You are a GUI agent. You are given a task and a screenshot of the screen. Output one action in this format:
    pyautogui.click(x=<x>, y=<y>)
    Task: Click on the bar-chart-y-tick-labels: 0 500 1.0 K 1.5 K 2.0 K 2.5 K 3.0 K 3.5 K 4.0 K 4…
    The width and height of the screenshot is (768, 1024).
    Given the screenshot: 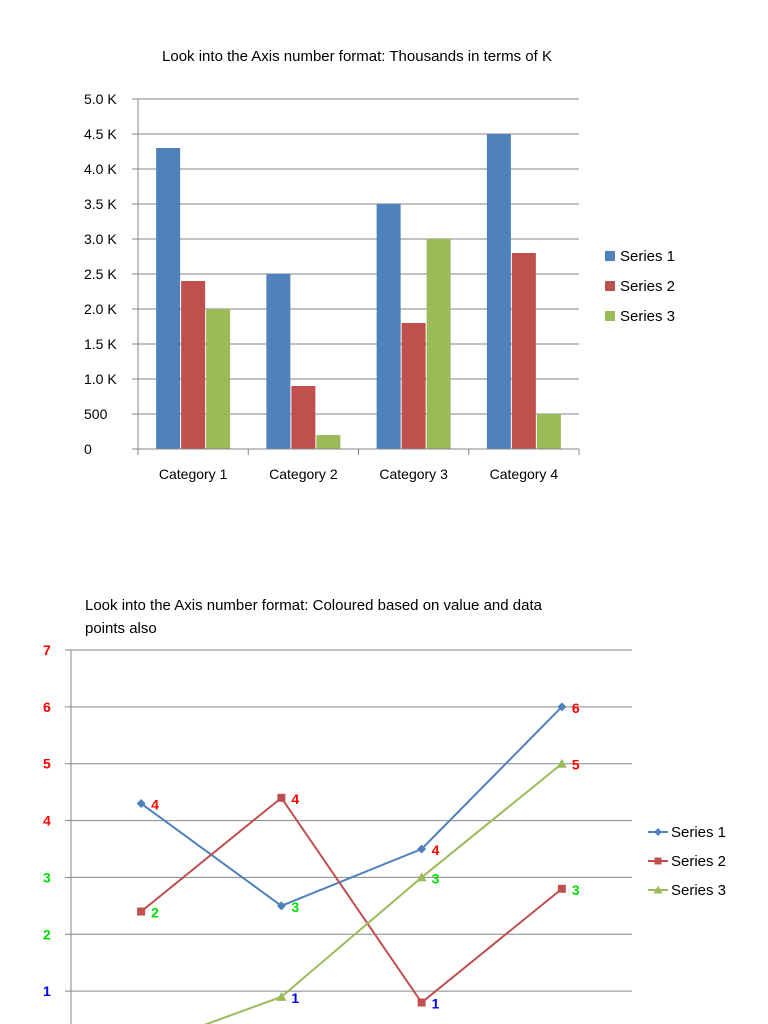 What is the action you would take?
    pyautogui.click(x=100, y=274)
    